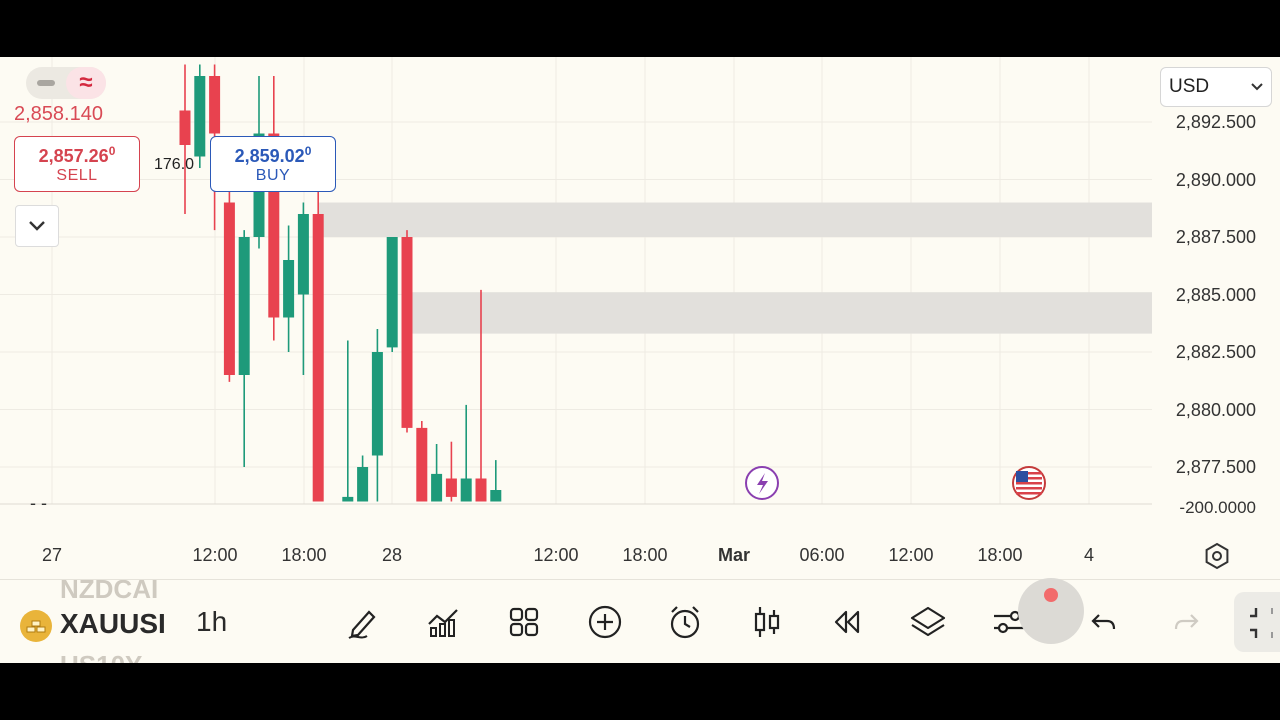 The height and width of the screenshot is (720, 1280). Describe the element at coordinates (112, 150) in the screenshot. I see `sell-price-fraction: 0` at that location.